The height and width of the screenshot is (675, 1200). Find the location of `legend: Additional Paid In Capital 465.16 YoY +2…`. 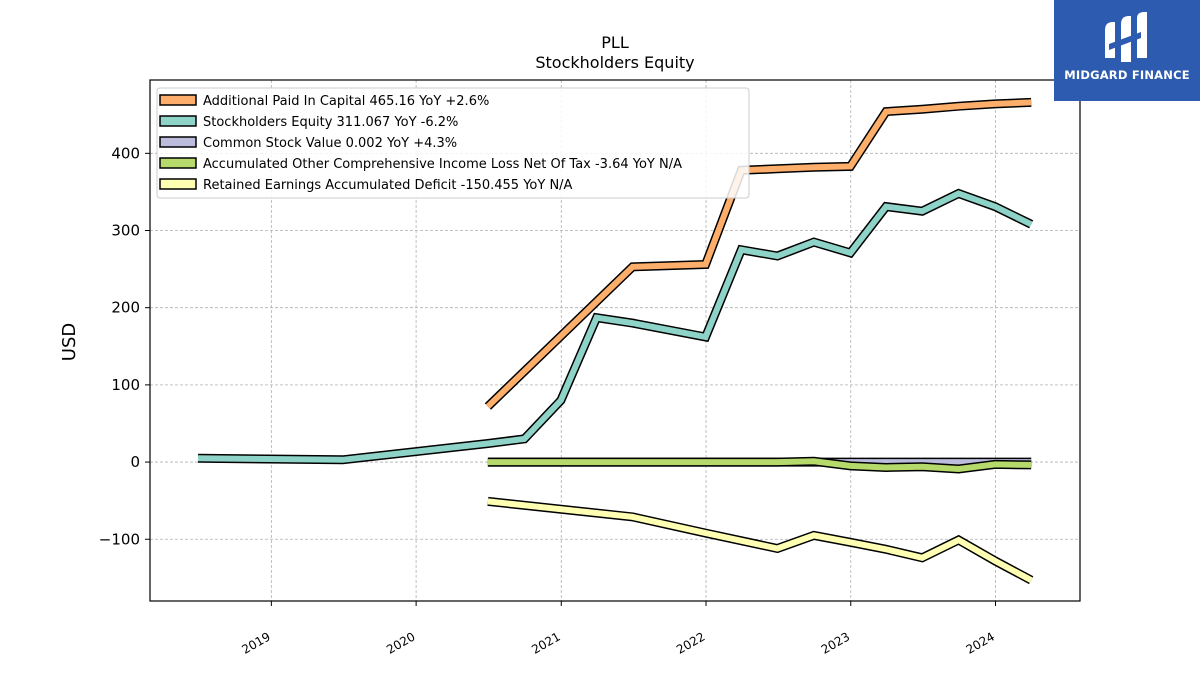

legend: Additional Paid In Capital 465.16 YoY +2… is located at coordinates (453, 143).